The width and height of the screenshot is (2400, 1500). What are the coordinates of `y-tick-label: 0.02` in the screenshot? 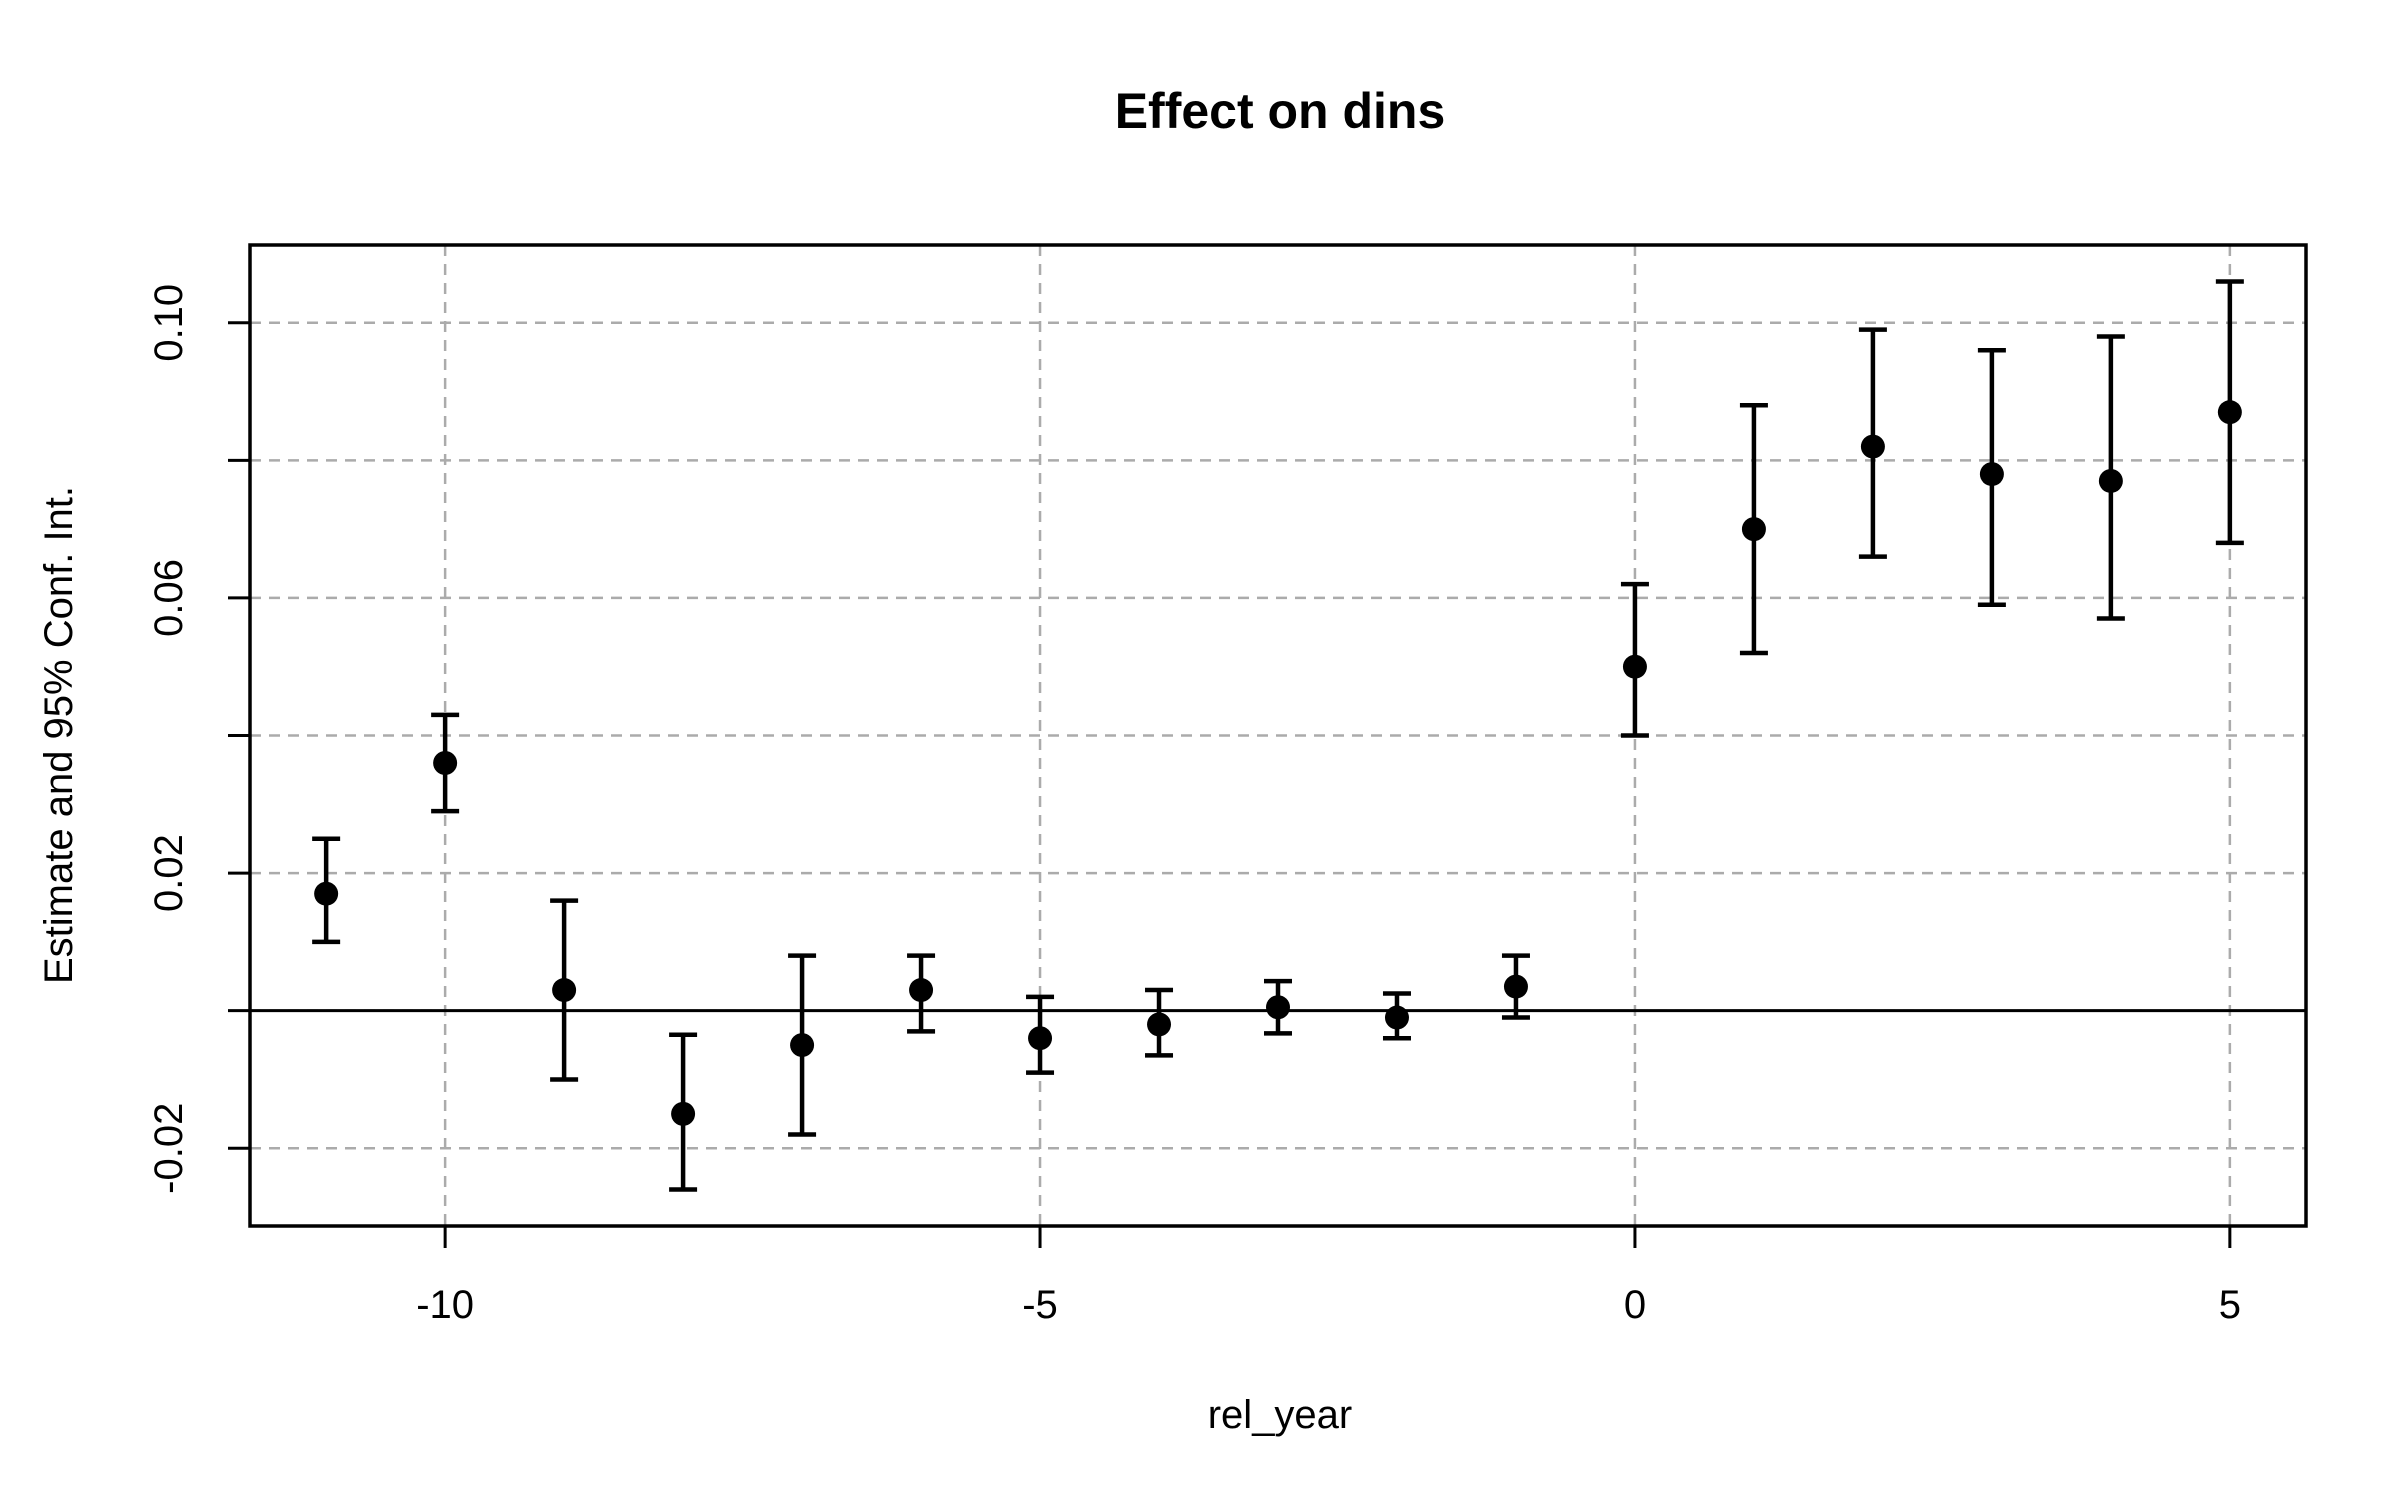 It's located at (169, 873).